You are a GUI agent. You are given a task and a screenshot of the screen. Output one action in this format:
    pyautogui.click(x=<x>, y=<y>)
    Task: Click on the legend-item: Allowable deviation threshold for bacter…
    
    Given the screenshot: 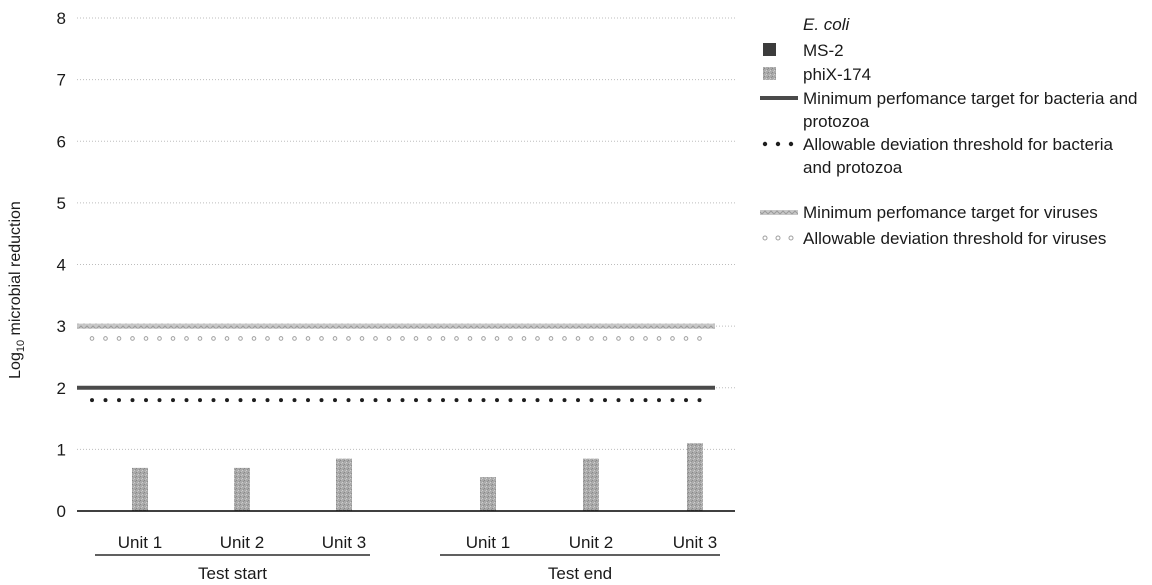 What is the action you would take?
    pyautogui.click(x=938, y=156)
    